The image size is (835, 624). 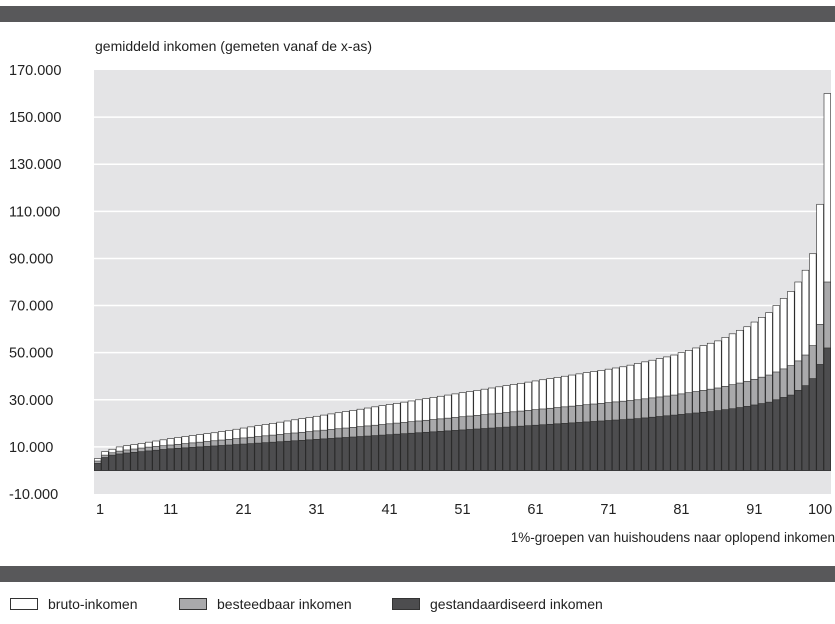 I want to click on legend-label-gestandaardiseerd: gestandaardiseerd inkomen, so click(x=516, y=604).